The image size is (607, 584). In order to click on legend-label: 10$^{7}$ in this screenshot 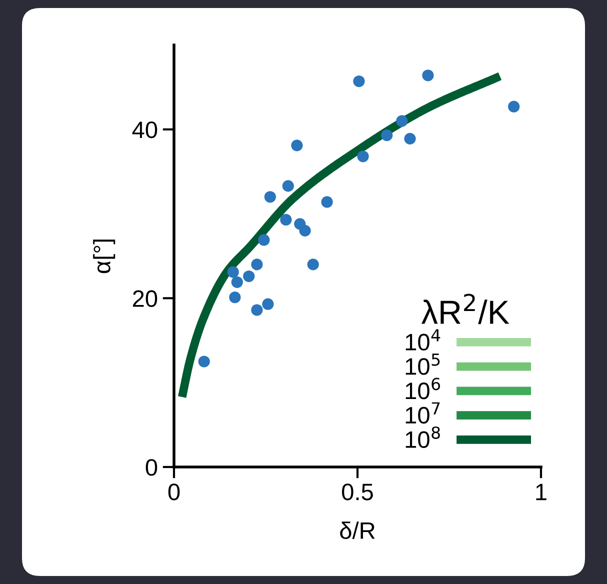, I will do `click(423, 413)`.